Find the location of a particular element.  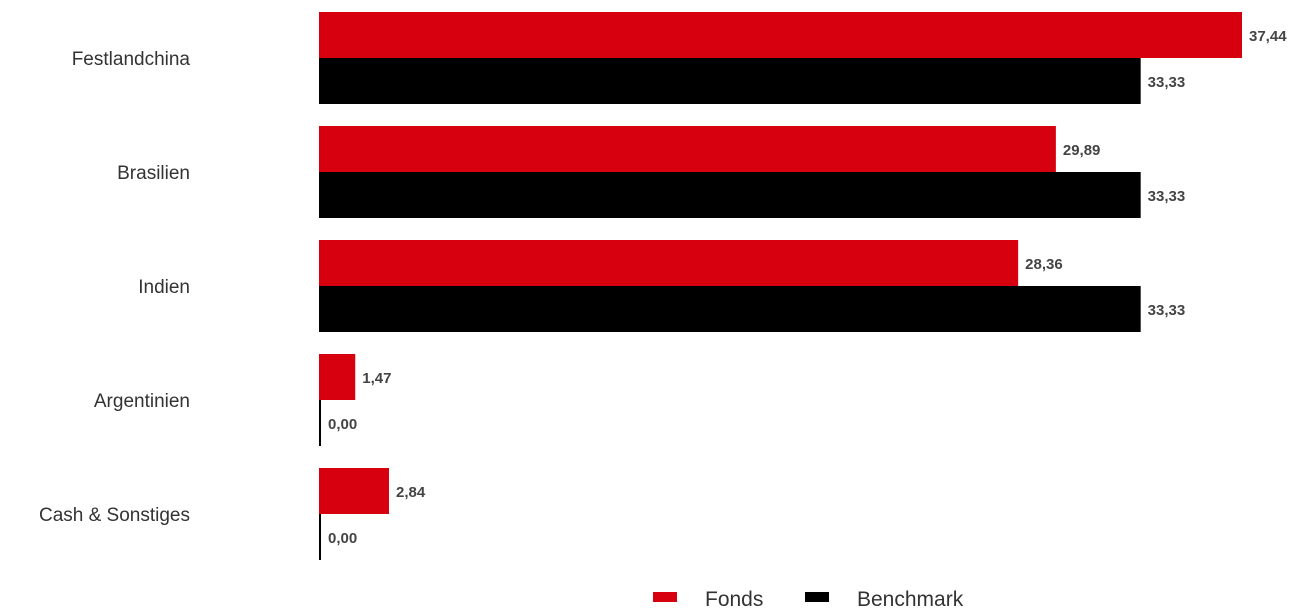

value-label-benchmark-brasilien: 33,33 is located at coordinates (1167, 196).